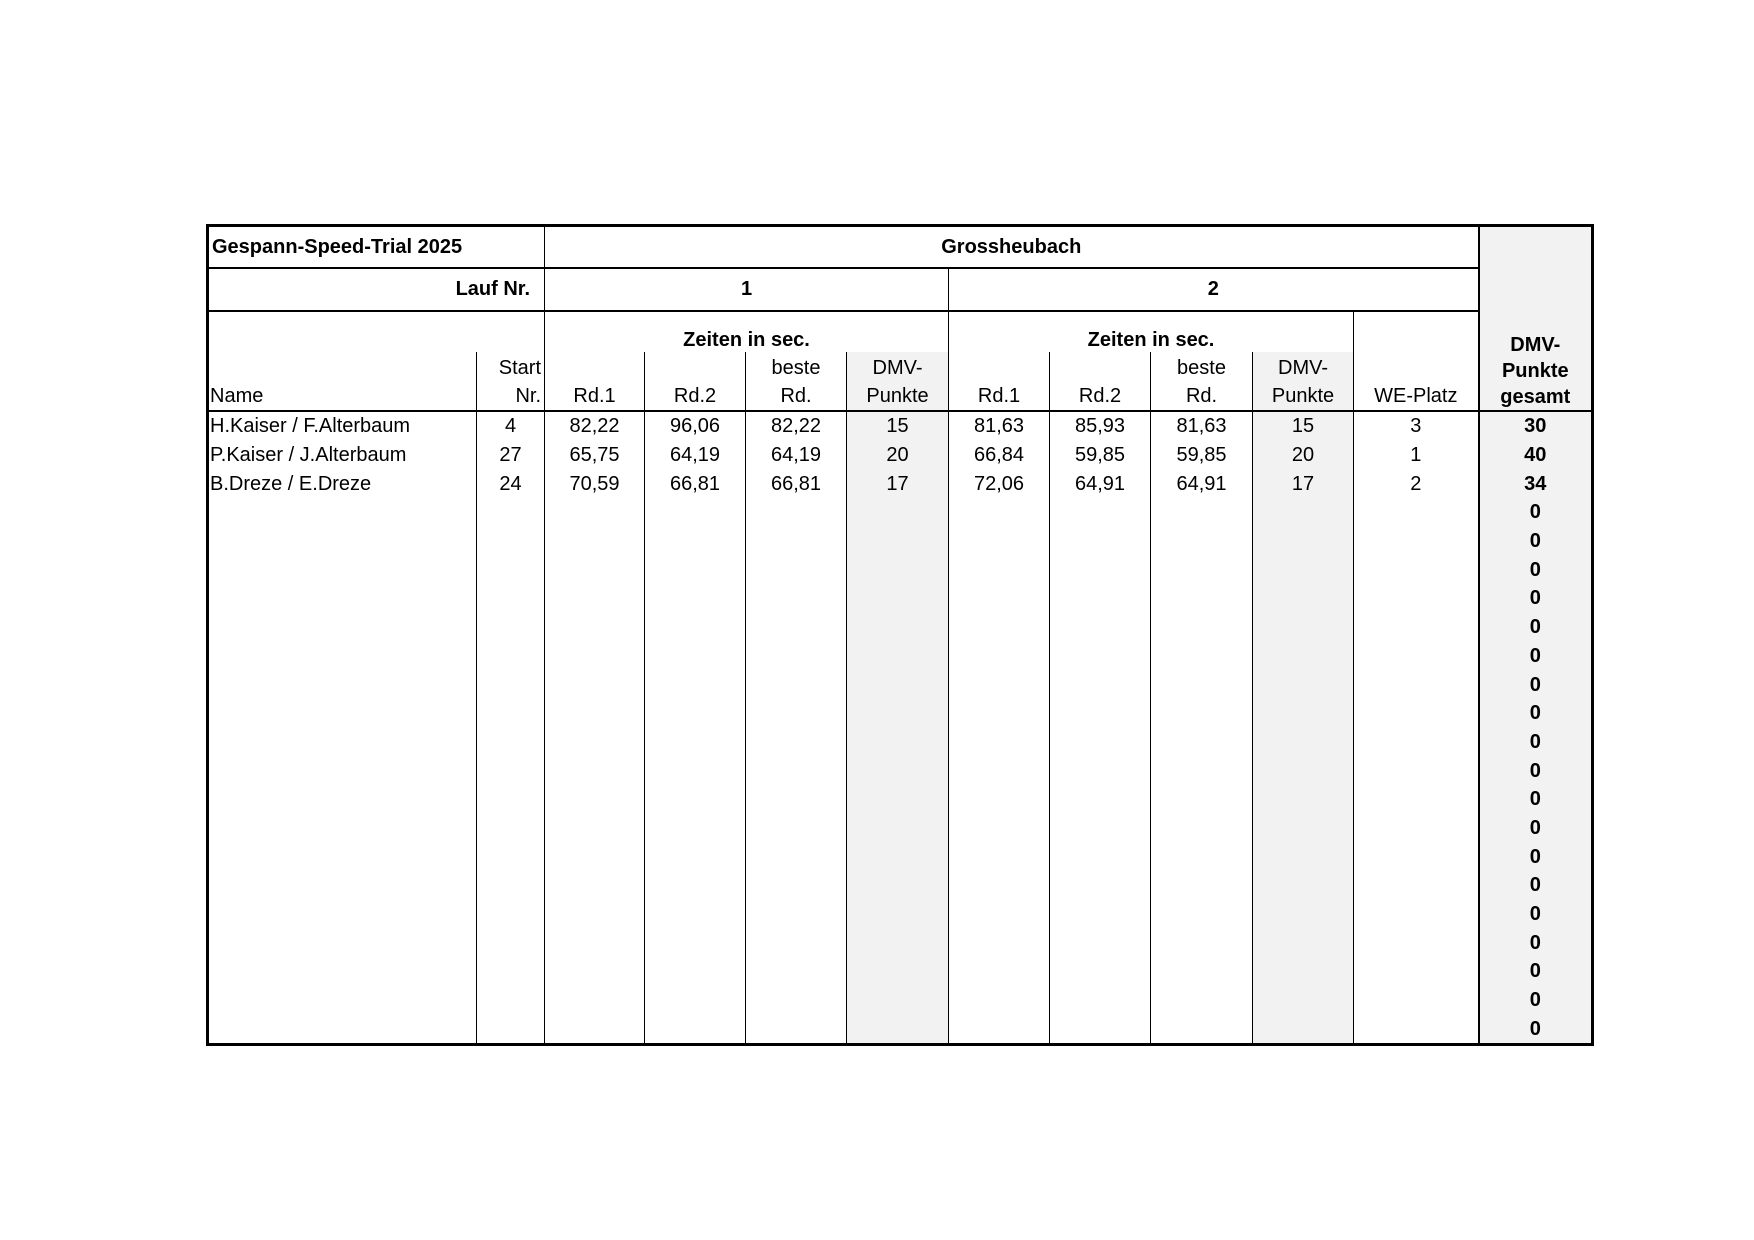 This screenshot has width=1754, height=1240. I want to click on name-cell: B.Dreze / E.Dreze, so click(342, 484).